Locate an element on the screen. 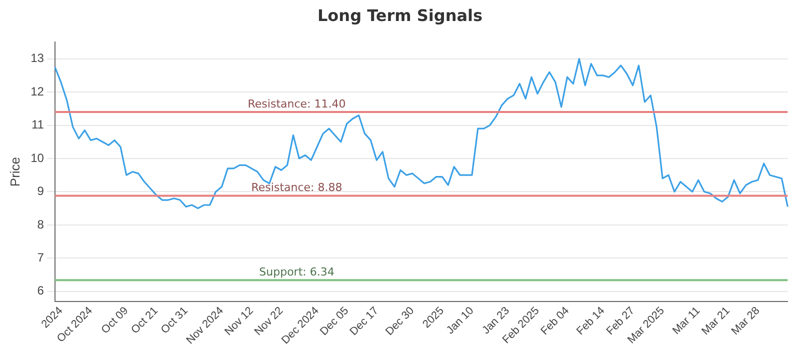 The height and width of the screenshot is (350, 800). x-tick-label: Feb 14 is located at coordinates (591, 321).